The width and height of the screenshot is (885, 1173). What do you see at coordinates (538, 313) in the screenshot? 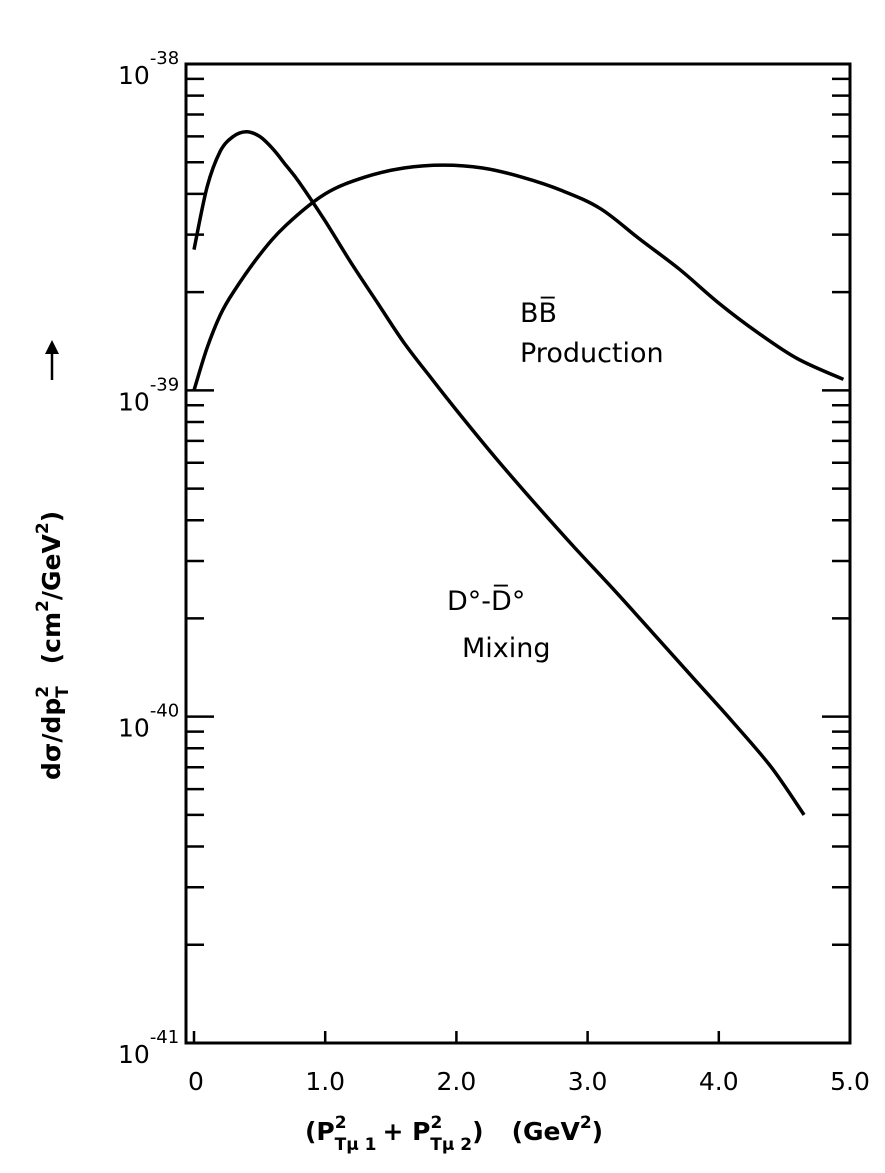
I see `series-label-bb-line1: BB̅` at bounding box center [538, 313].